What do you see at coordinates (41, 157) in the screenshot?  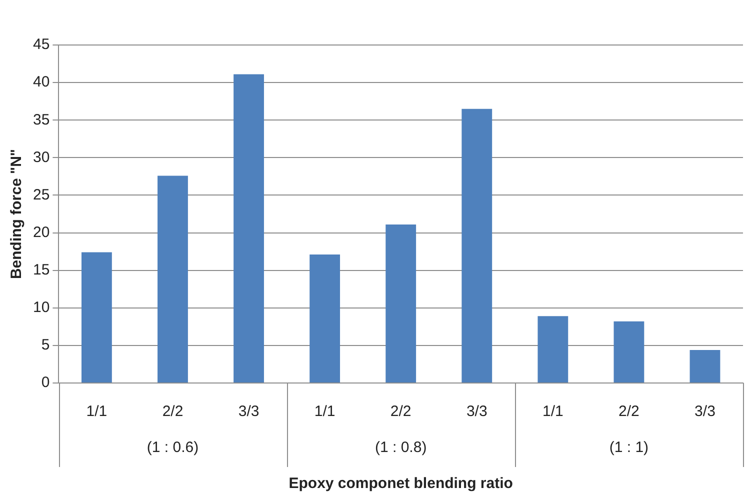 I see `y-tick-label: 30` at bounding box center [41, 157].